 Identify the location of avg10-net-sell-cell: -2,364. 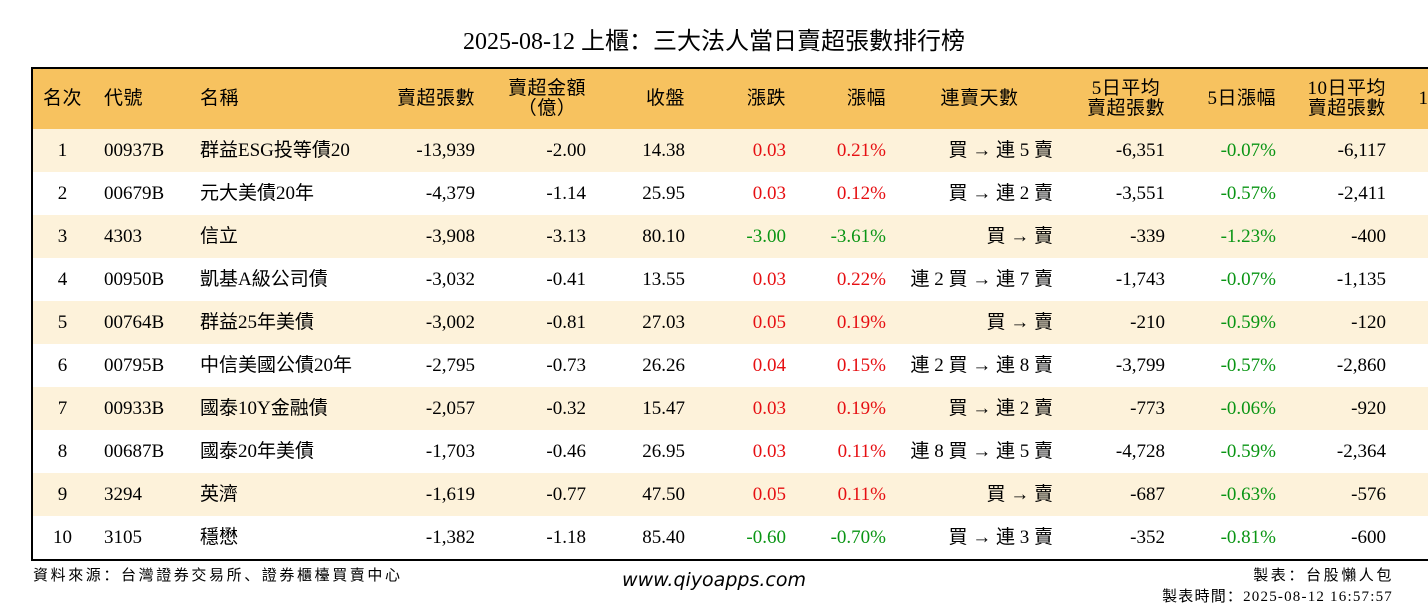
(1341, 451).